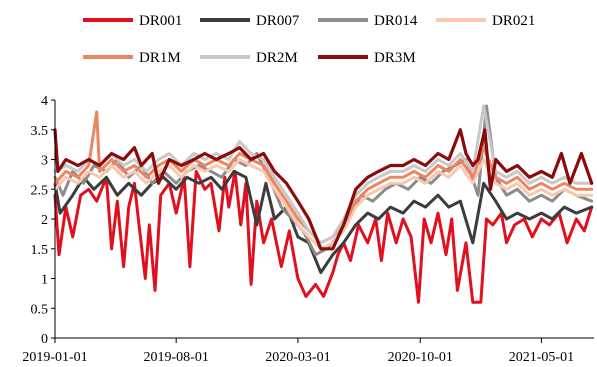  I want to click on x-tick-label: 2019-01-01, so click(54, 357).